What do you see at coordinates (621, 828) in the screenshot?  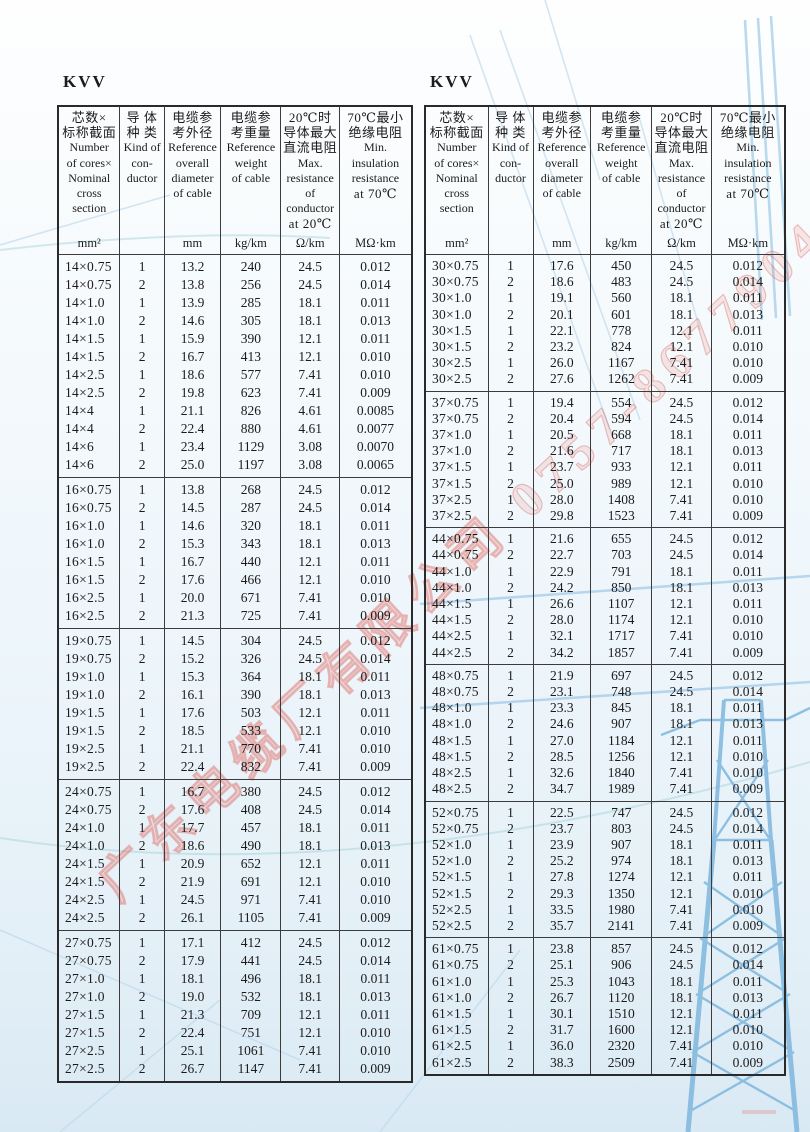 I see `cell-weight: 803` at bounding box center [621, 828].